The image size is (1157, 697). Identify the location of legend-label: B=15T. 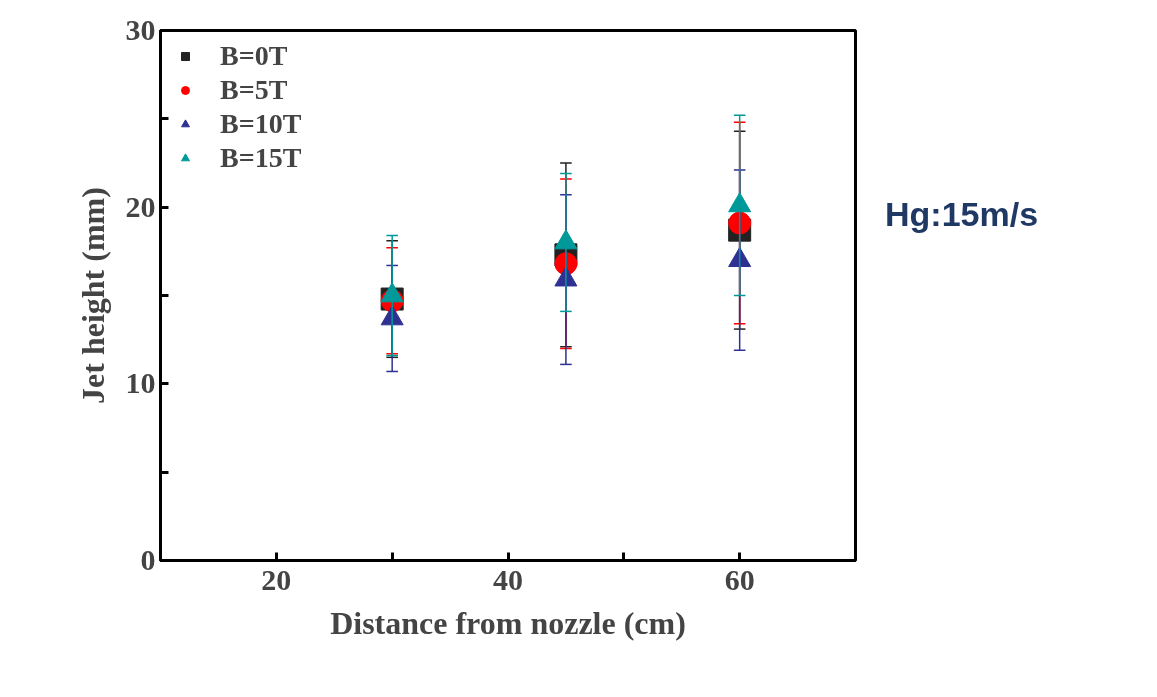
(261, 158).